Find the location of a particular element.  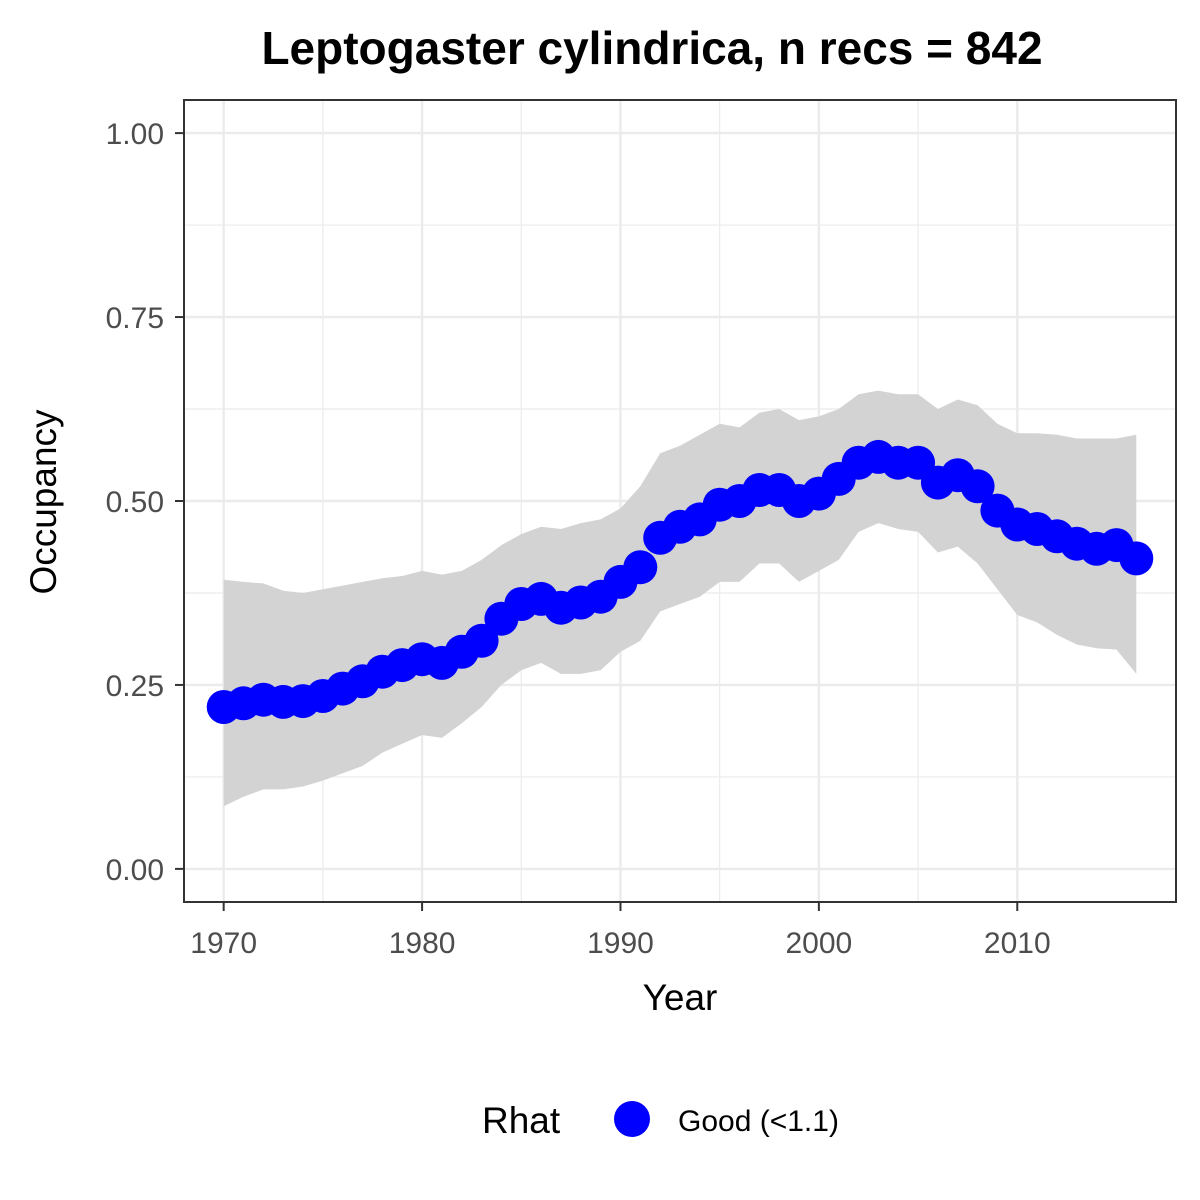

chart-title: Leptogaster cylindrica, n recs = 842 is located at coordinates (651, 48).